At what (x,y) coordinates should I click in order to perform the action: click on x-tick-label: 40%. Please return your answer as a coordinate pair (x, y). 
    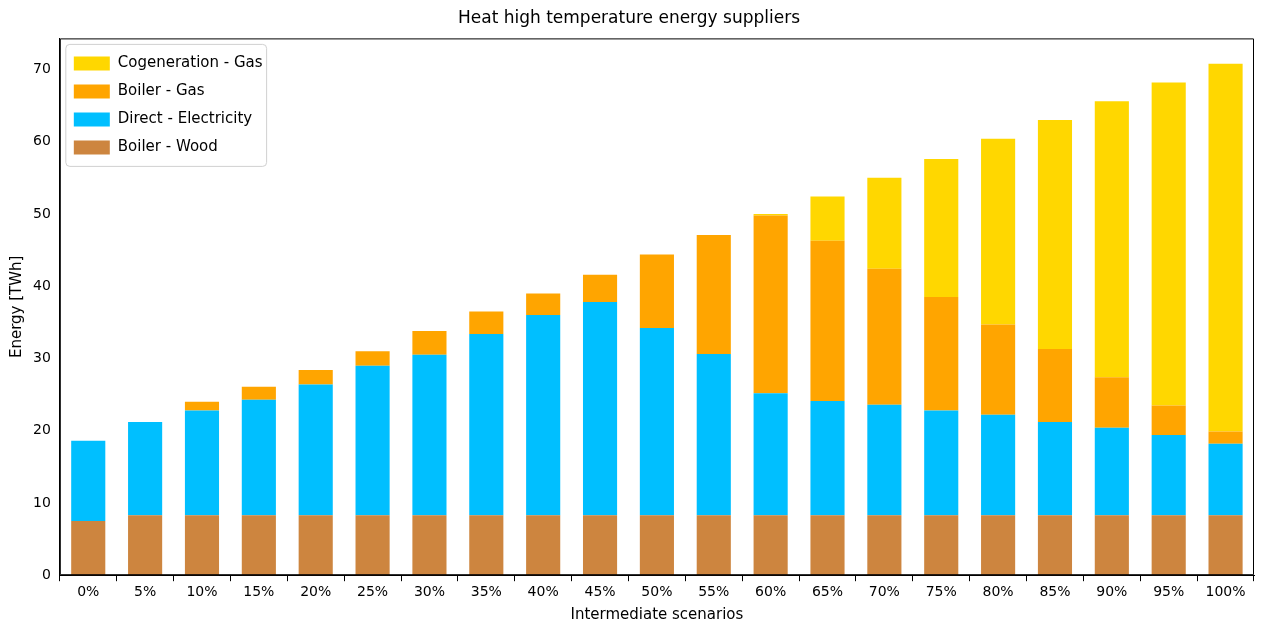
    Looking at the image, I should click on (543, 591).